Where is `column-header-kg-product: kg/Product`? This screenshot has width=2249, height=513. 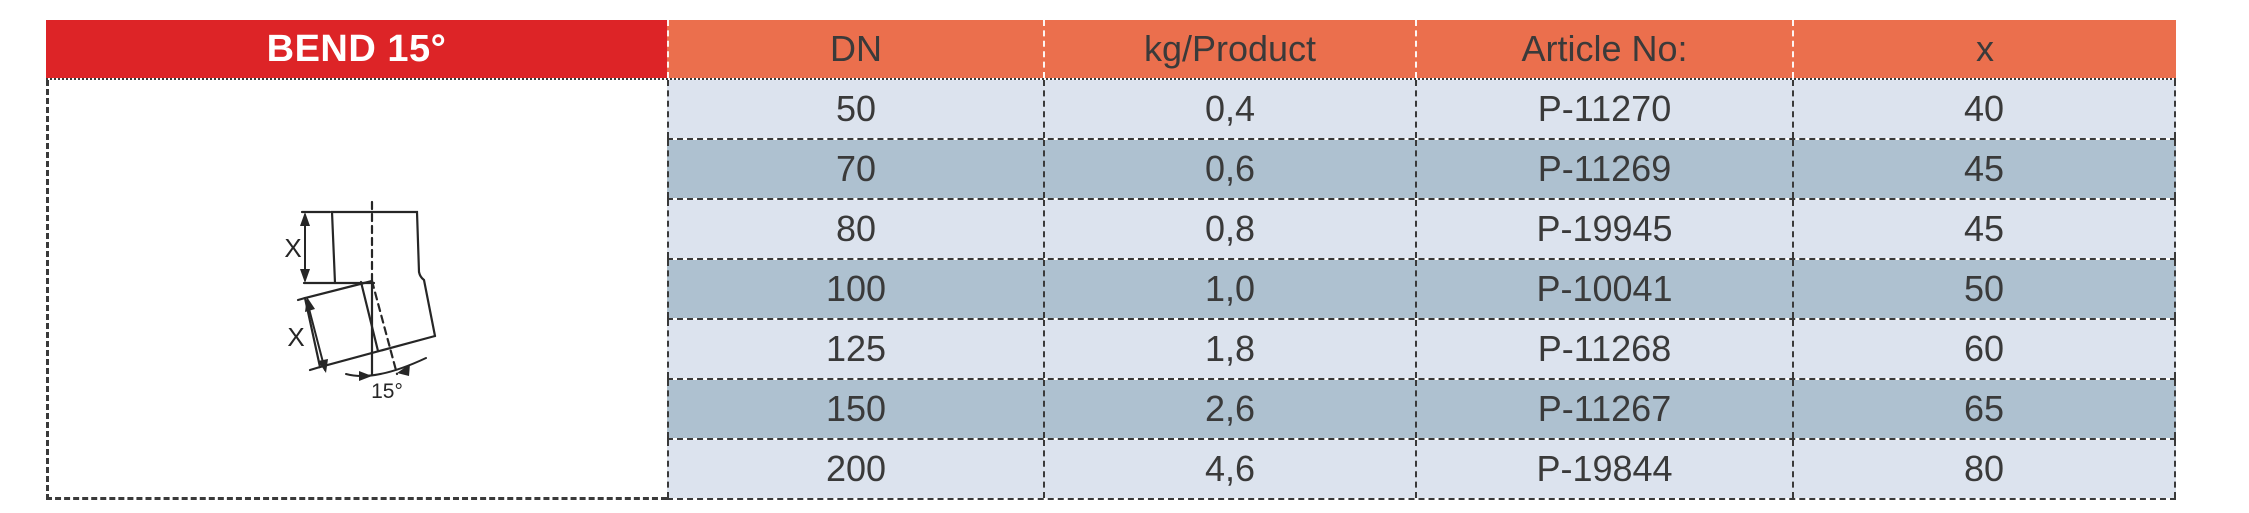 column-header-kg-product: kg/Product is located at coordinates (1229, 49).